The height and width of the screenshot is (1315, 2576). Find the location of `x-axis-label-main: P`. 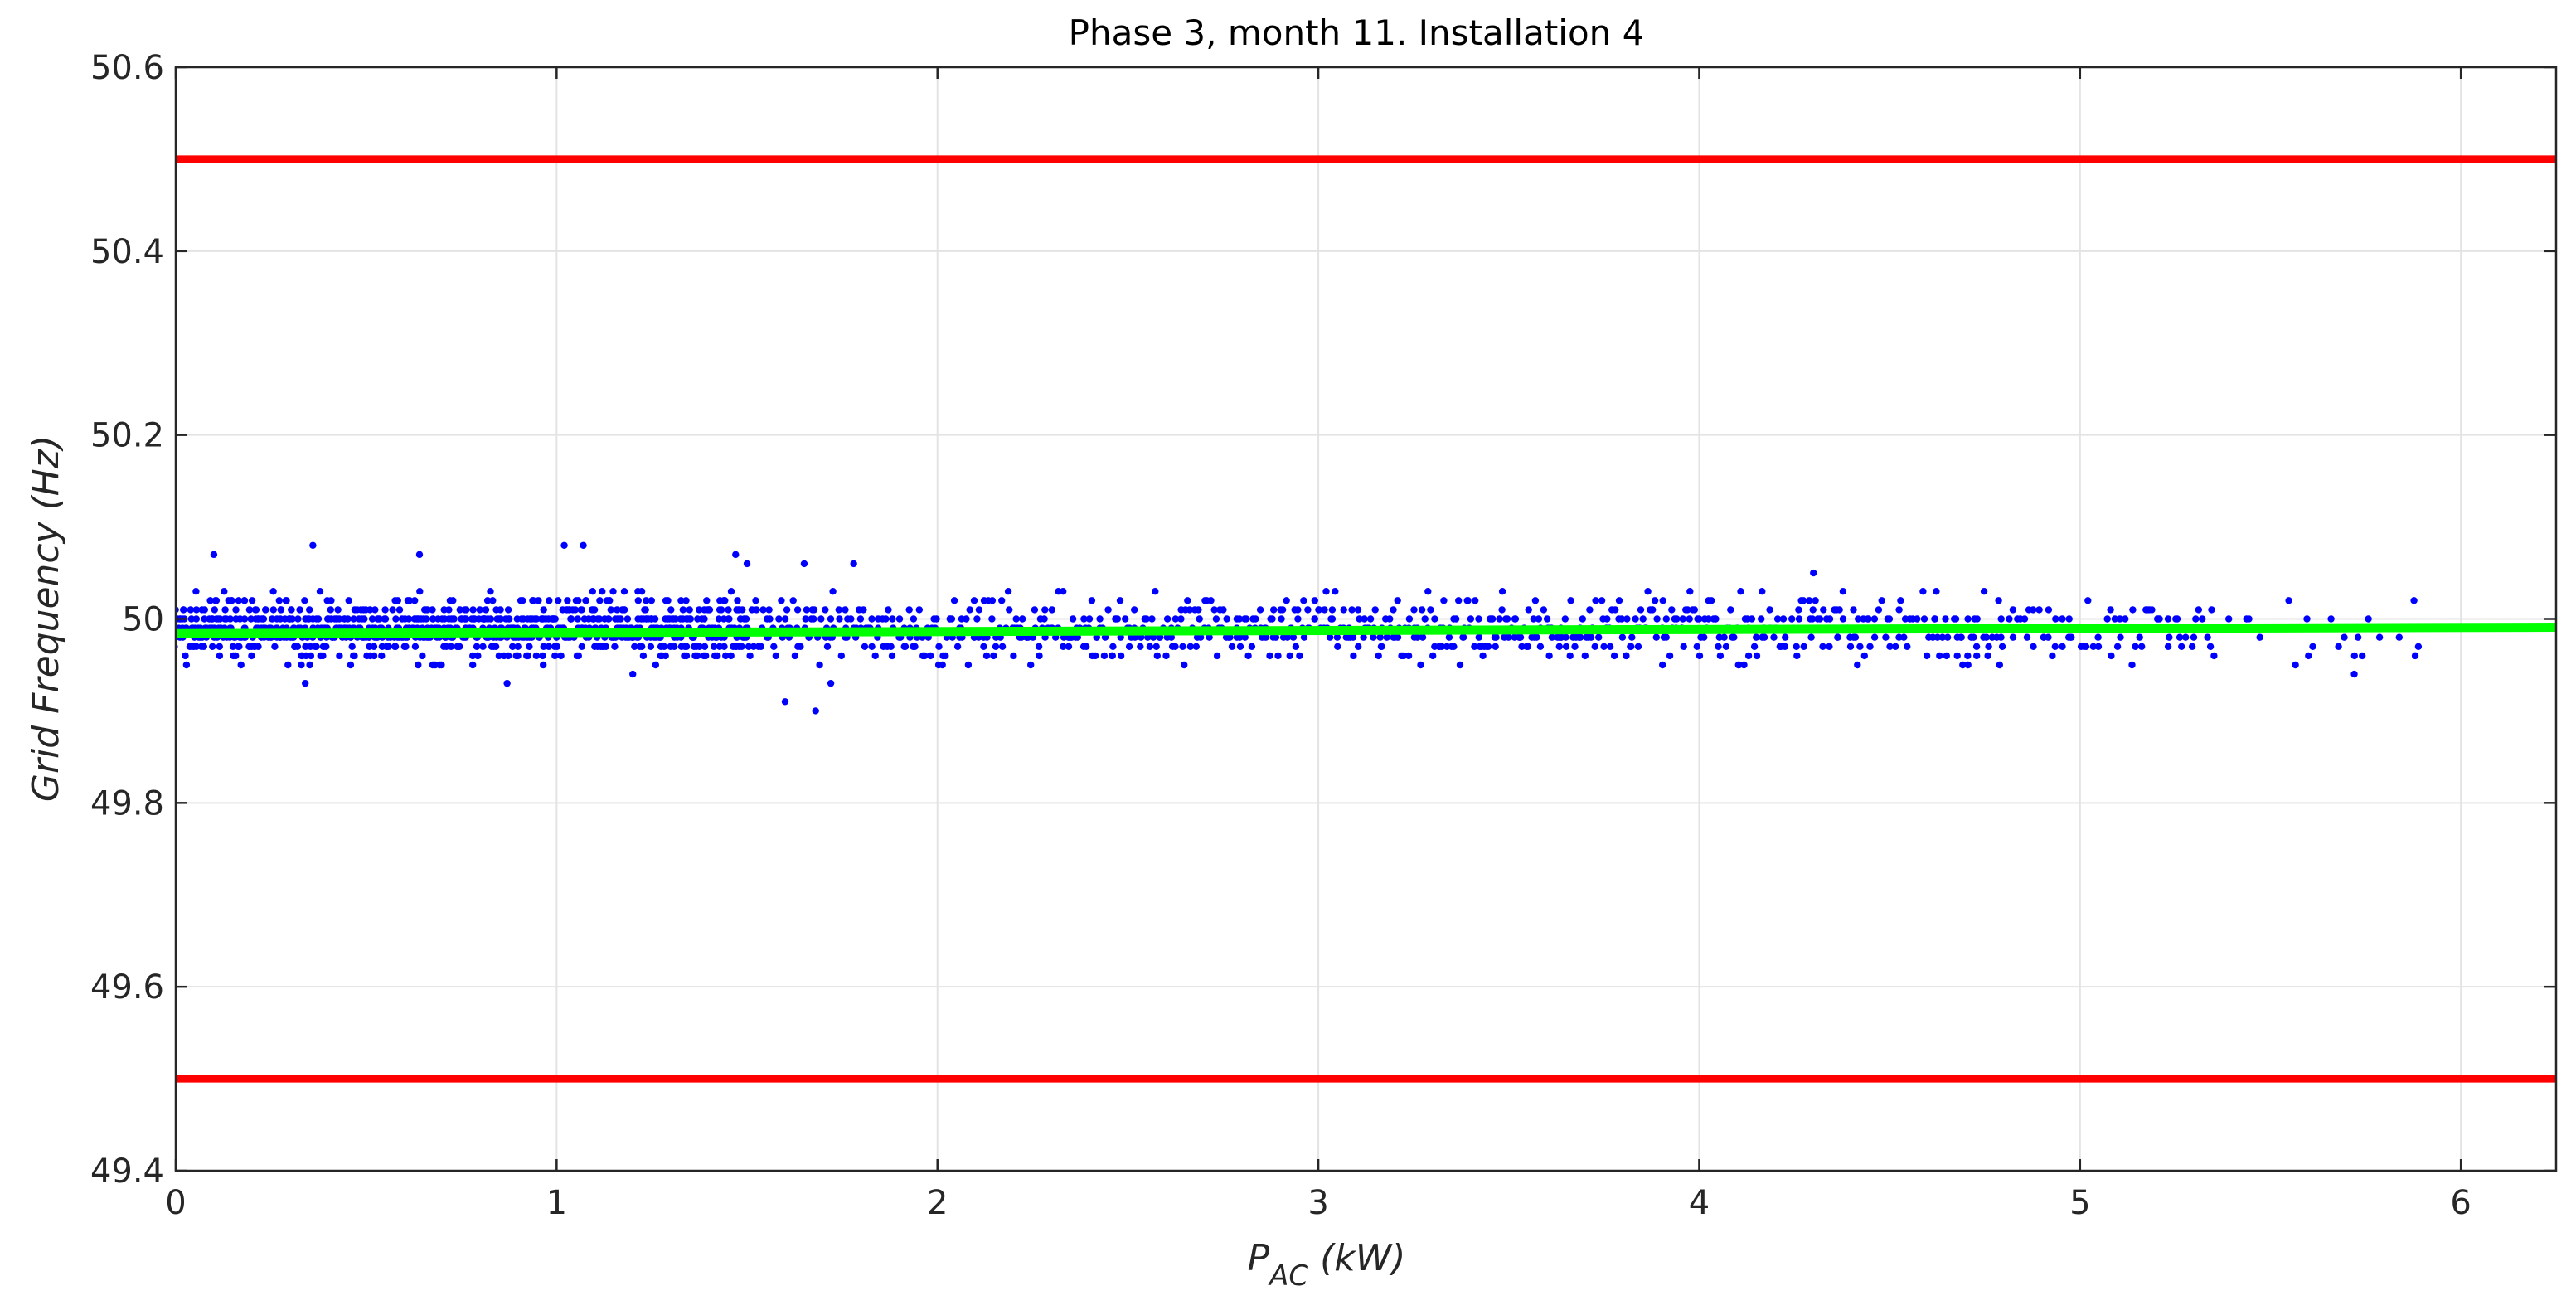

x-axis-label-main: P is located at coordinates (1259, 1258).